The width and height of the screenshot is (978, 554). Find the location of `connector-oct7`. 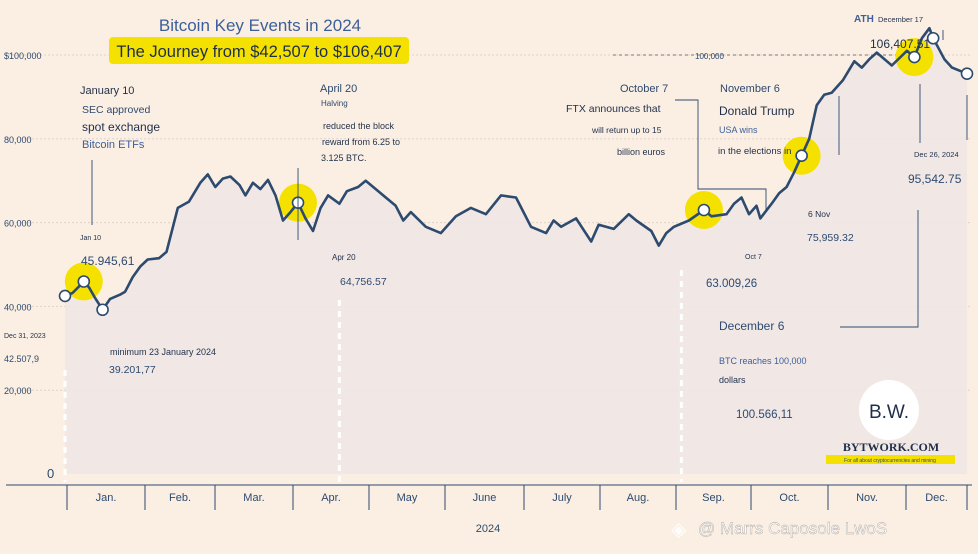

connector-oct7 is located at coordinates (721, 155).